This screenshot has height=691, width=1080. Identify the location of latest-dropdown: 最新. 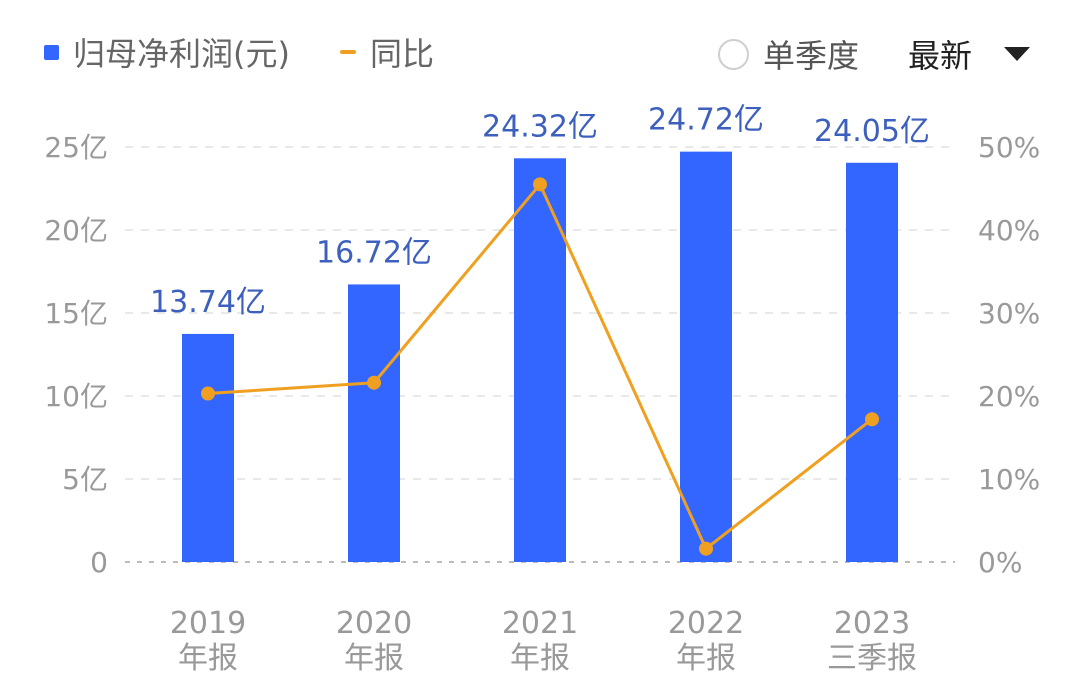
(969, 54).